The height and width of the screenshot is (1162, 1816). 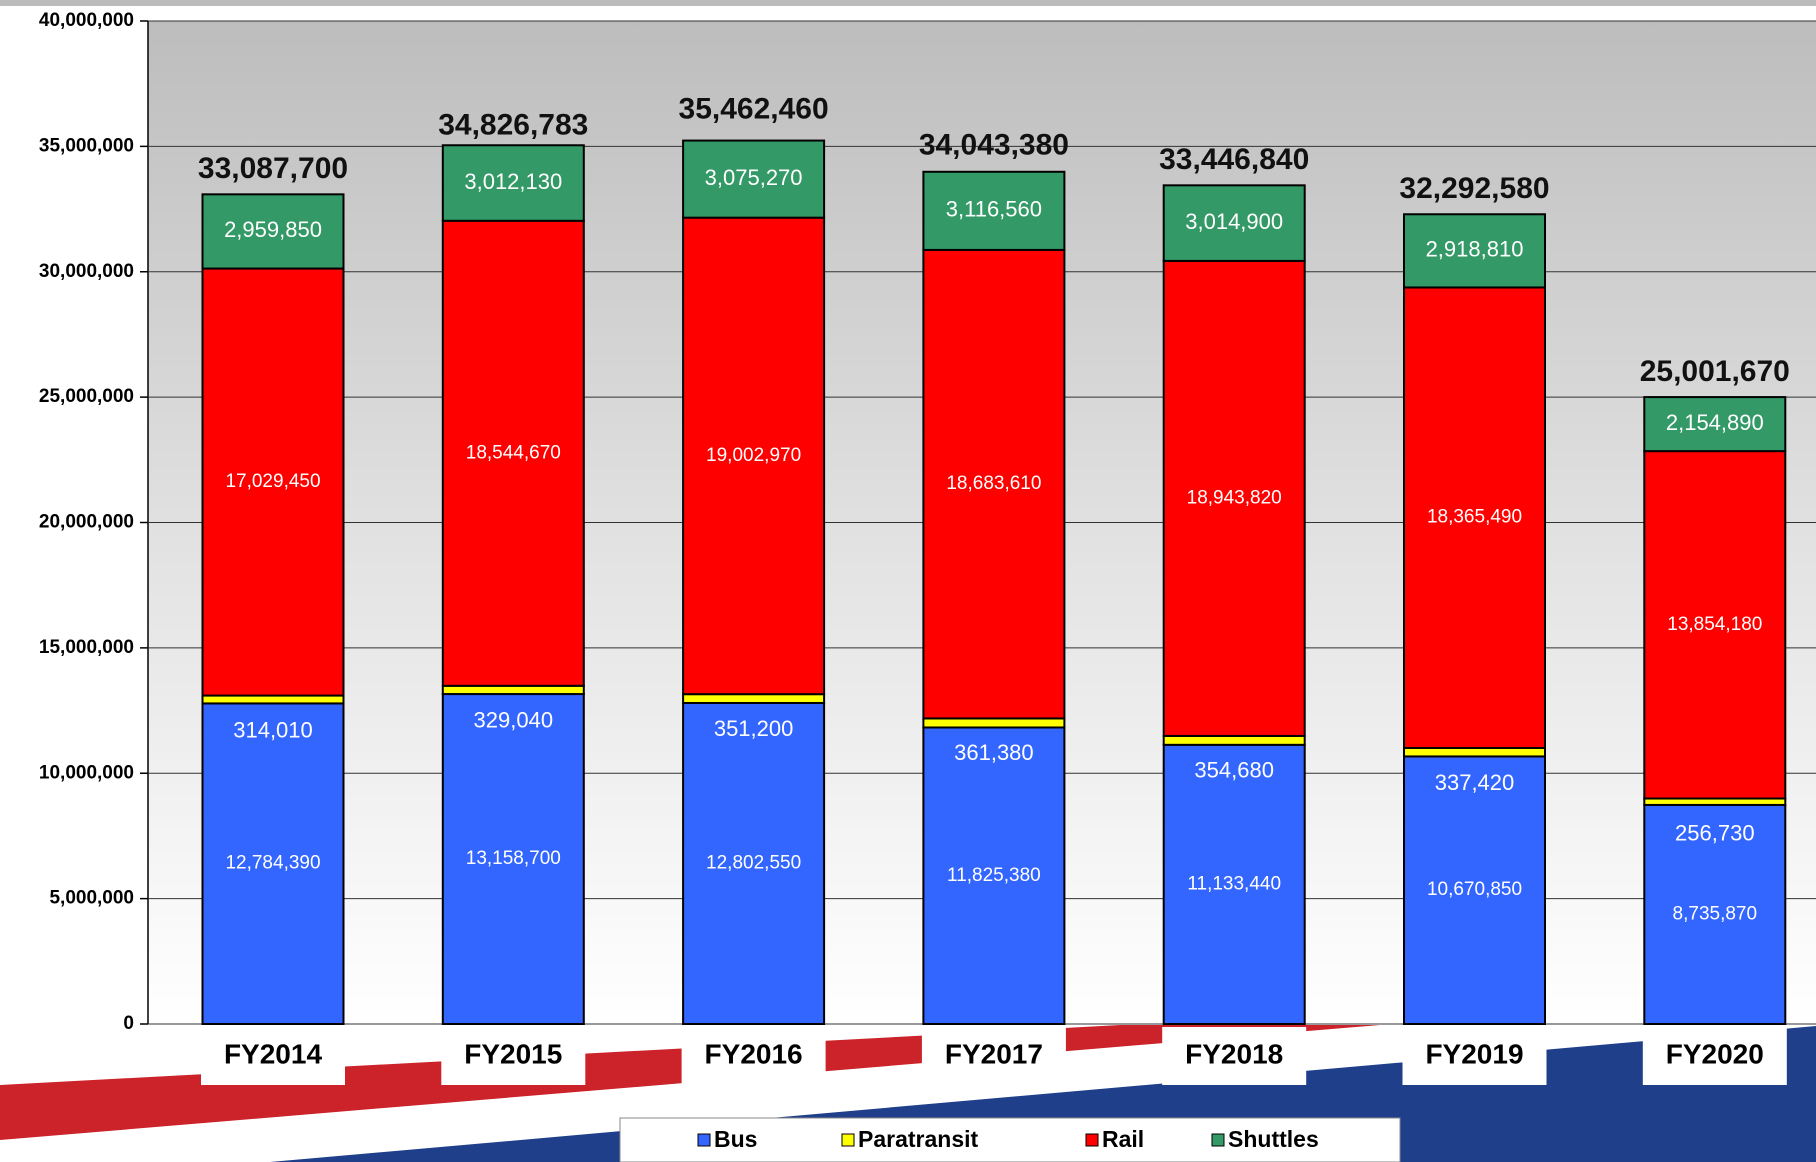 I want to click on data-label: 2,918,810, so click(x=1475, y=249).